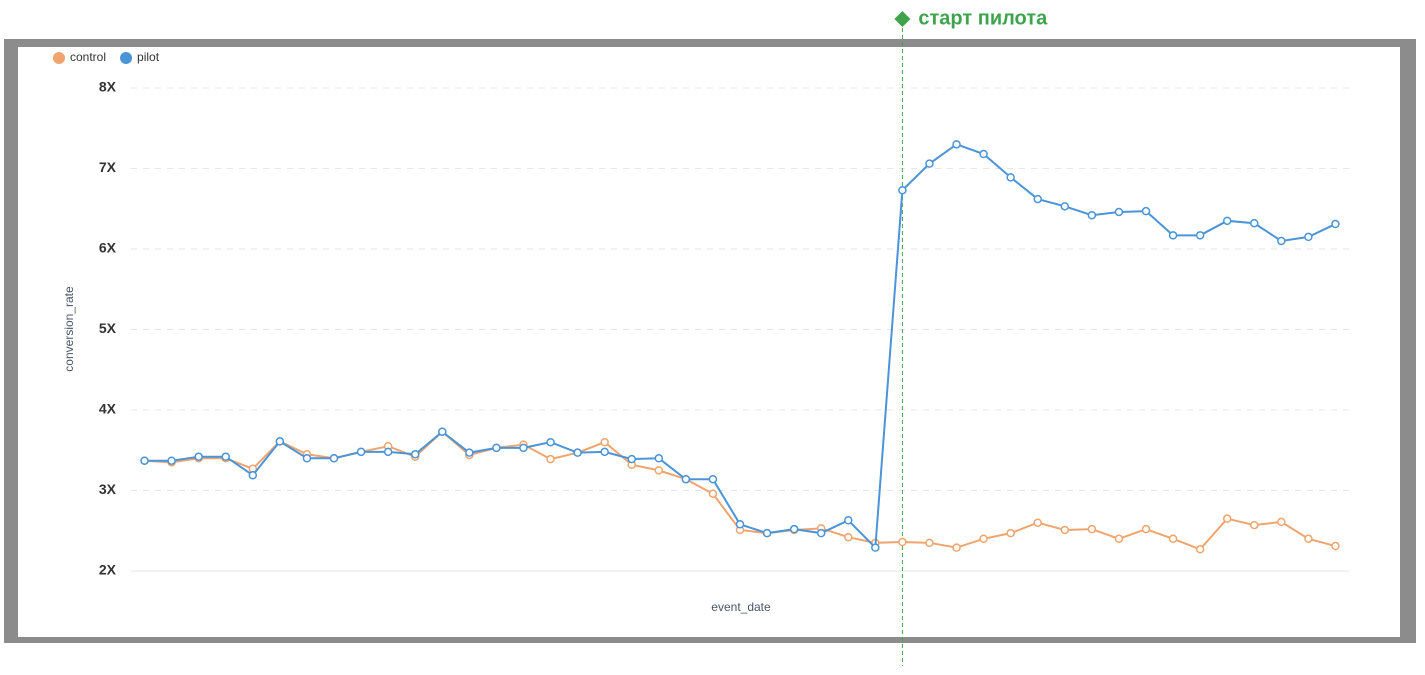  What do you see at coordinates (108, 570) in the screenshot?
I see `y-tick-label: 2X` at bounding box center [108, 570].